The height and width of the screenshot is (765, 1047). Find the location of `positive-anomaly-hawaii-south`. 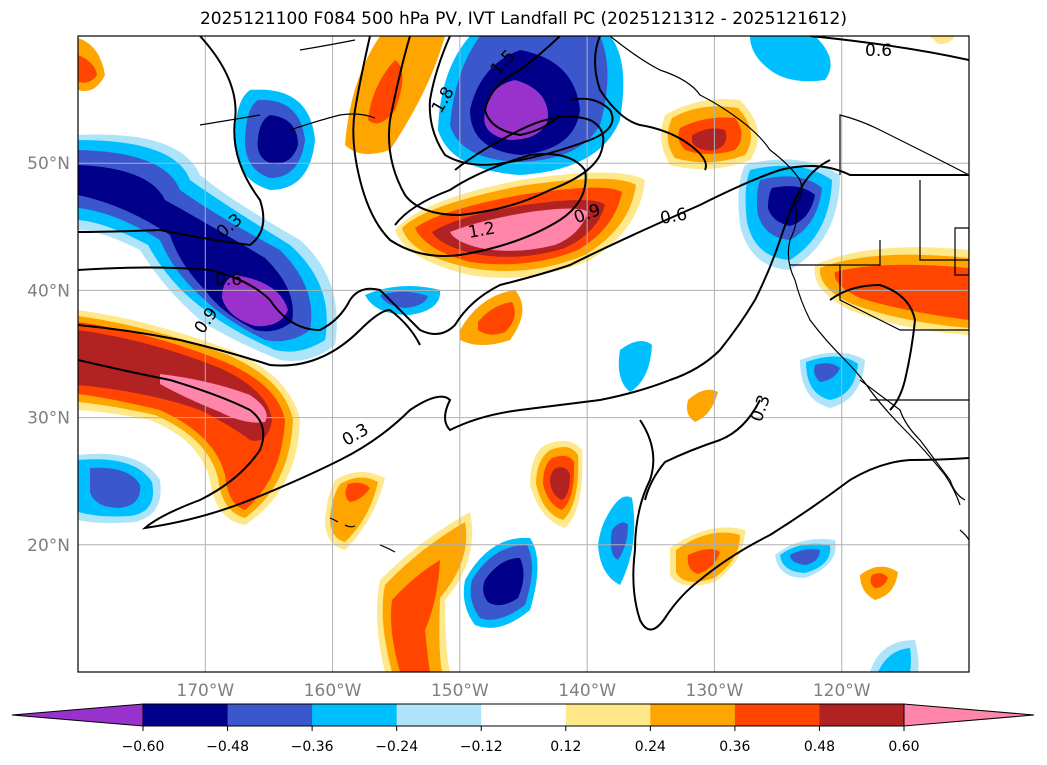

positive-anomaly-hawaii-south is located at coordinates (424, 592).